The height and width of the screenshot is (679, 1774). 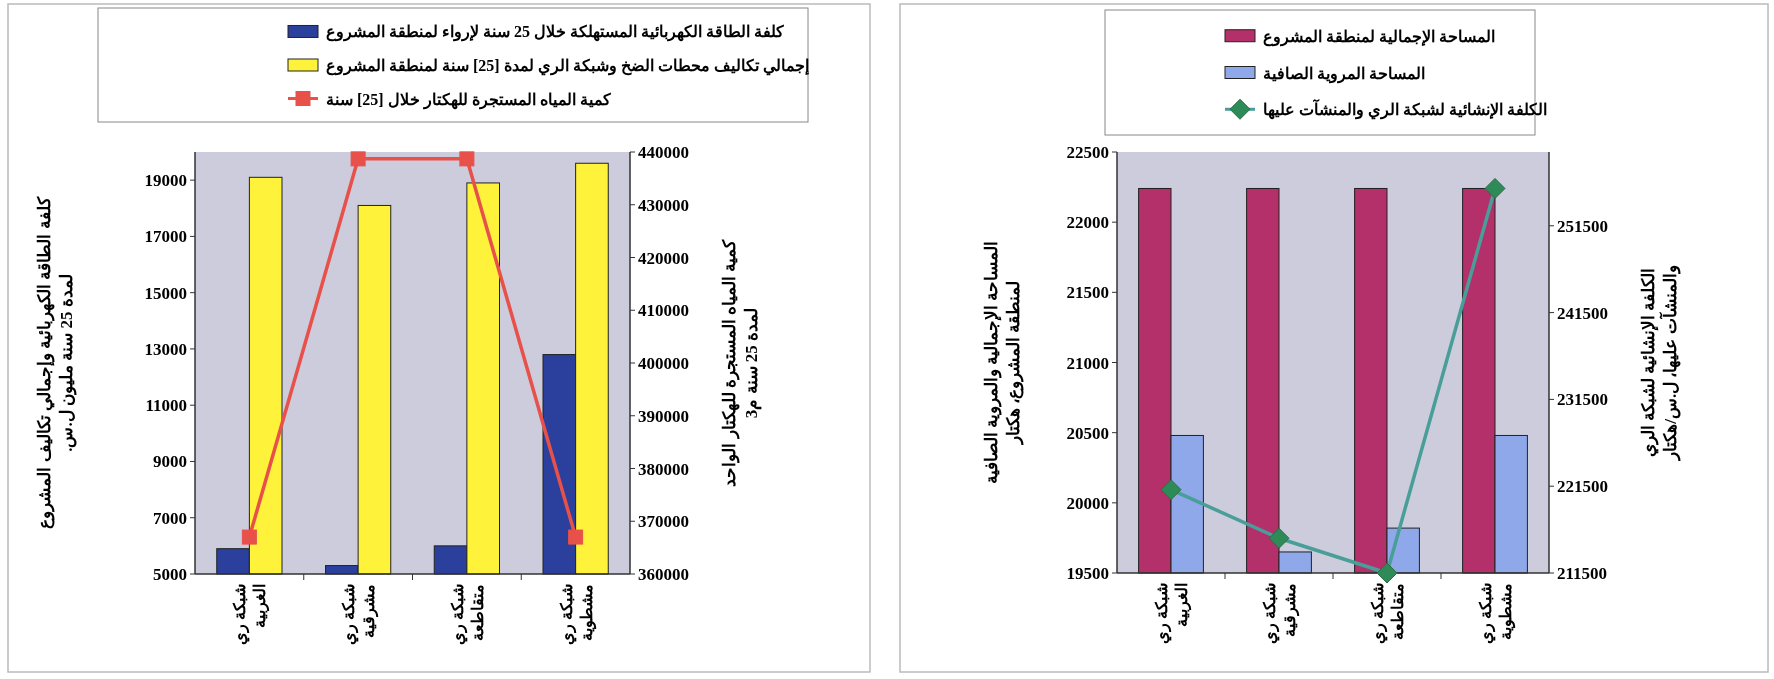 I want to click on y-tick-label: 7000, so click(x=170, y=518).